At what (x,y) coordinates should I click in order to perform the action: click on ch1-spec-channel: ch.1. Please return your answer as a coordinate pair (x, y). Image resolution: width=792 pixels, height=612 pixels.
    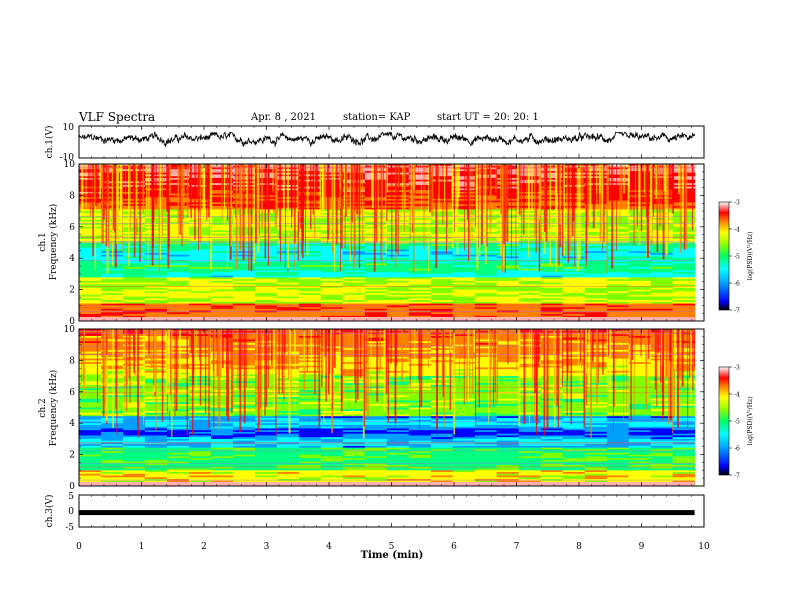
    Looking at the image, I should click on (43, 241).